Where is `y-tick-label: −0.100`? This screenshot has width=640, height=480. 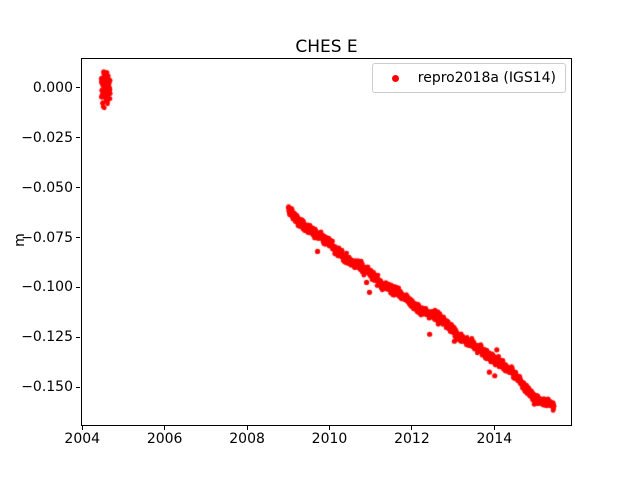
y-tick-label: −0.100 is located at coordinates (47, 287).